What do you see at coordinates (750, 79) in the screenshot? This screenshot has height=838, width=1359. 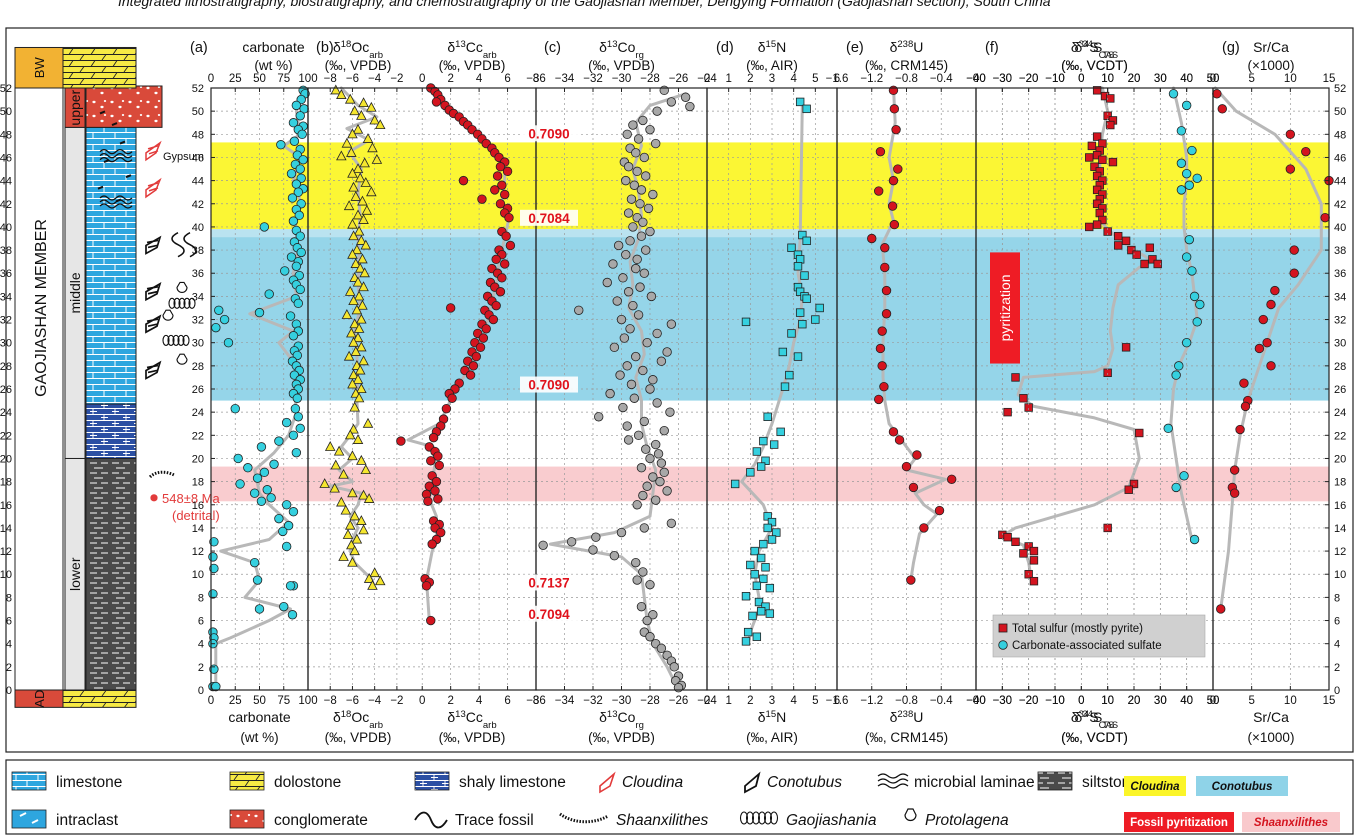 I see `tick-label-top: 2` at bounding box center [750, 79].